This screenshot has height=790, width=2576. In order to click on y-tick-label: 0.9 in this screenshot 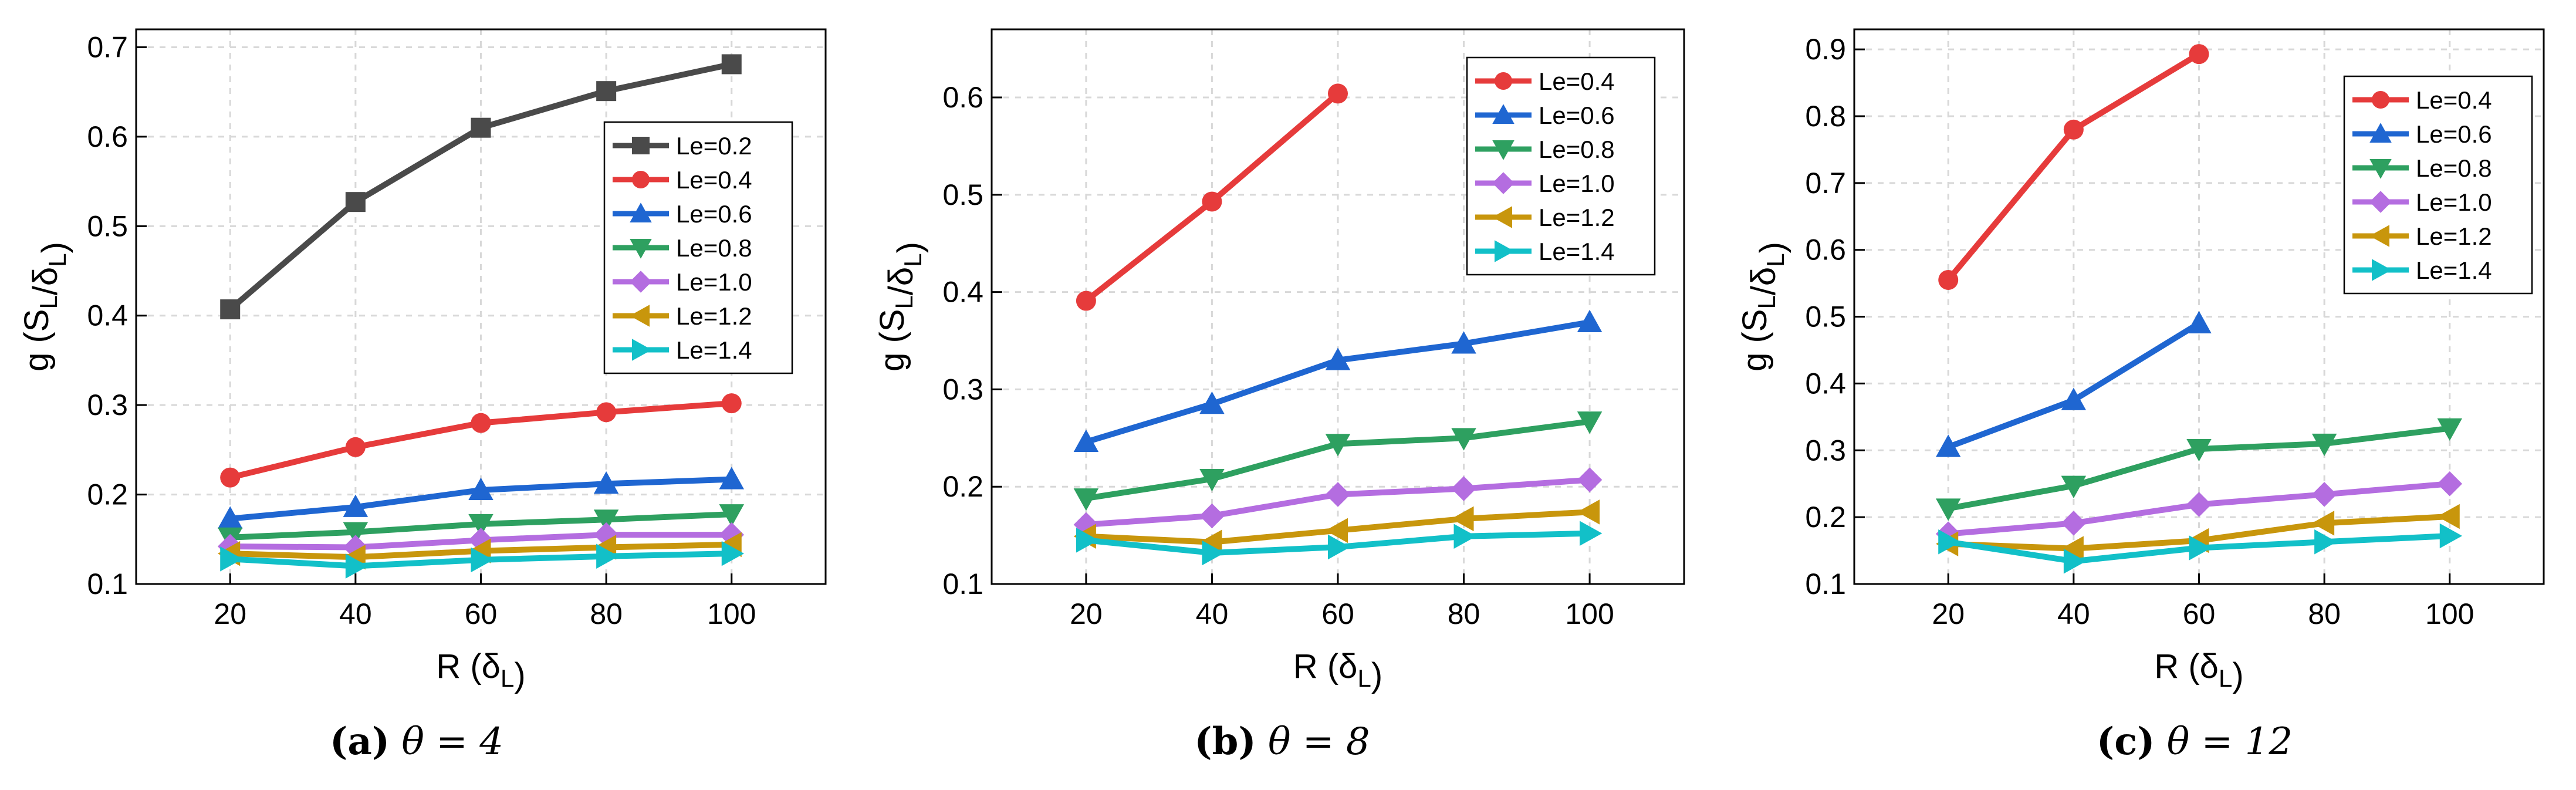, I will do `click(1825, 49)`.